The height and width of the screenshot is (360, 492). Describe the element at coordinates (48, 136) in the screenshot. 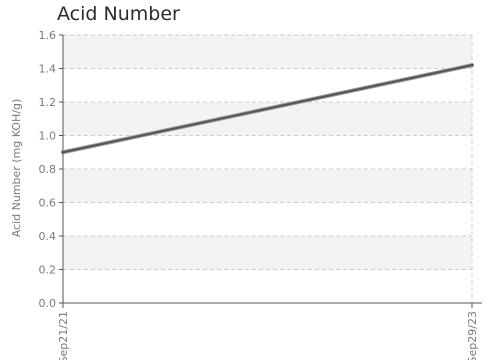

I see `y-tick-label: 1.0` at that location.